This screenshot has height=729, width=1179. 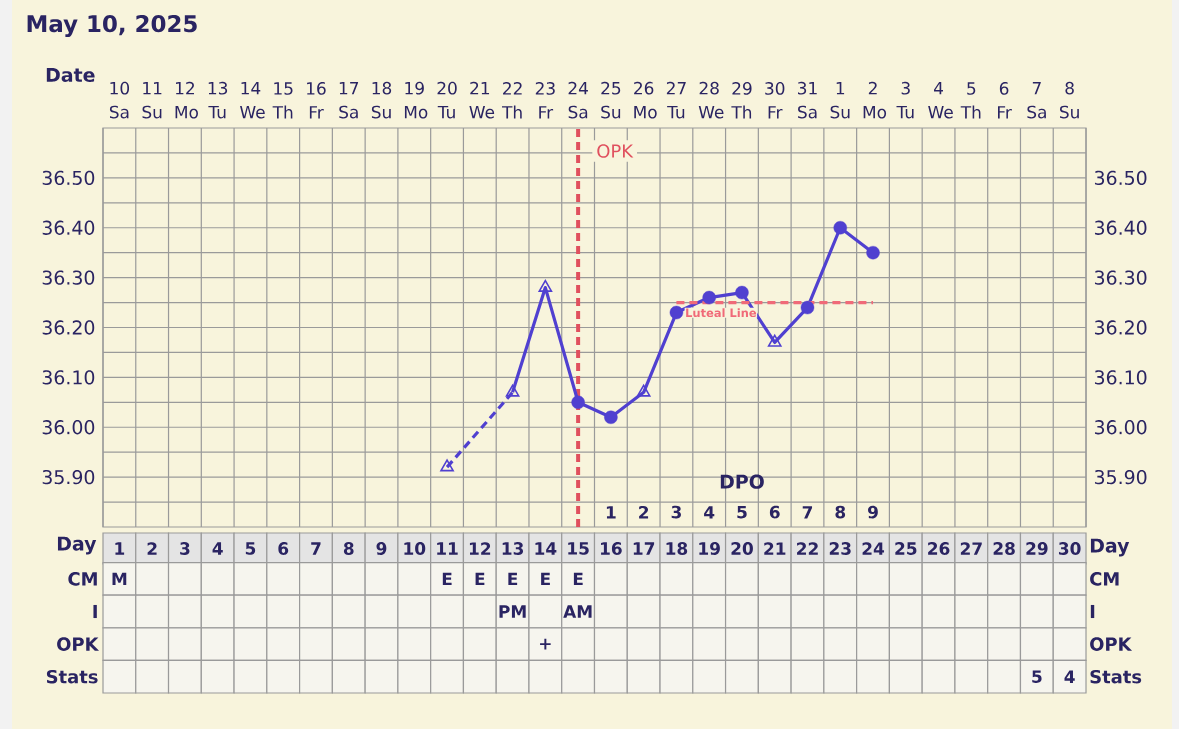 What do you see at coordinates (840, 100) in the screenshot?
I see `x-tick-label: 1 Su` at bounding box center [840, 100].